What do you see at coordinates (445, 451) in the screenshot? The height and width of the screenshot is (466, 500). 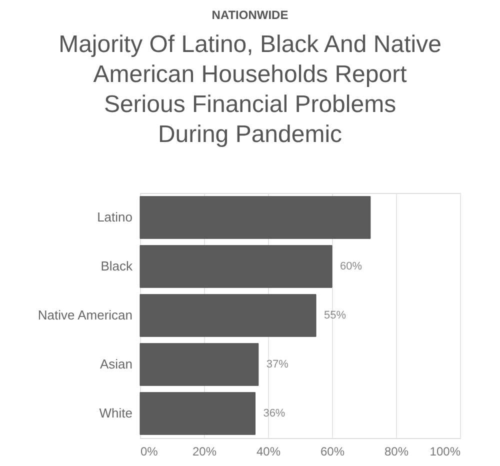 I see `x-tick-label: 100%` at bounding box center [445, 451].